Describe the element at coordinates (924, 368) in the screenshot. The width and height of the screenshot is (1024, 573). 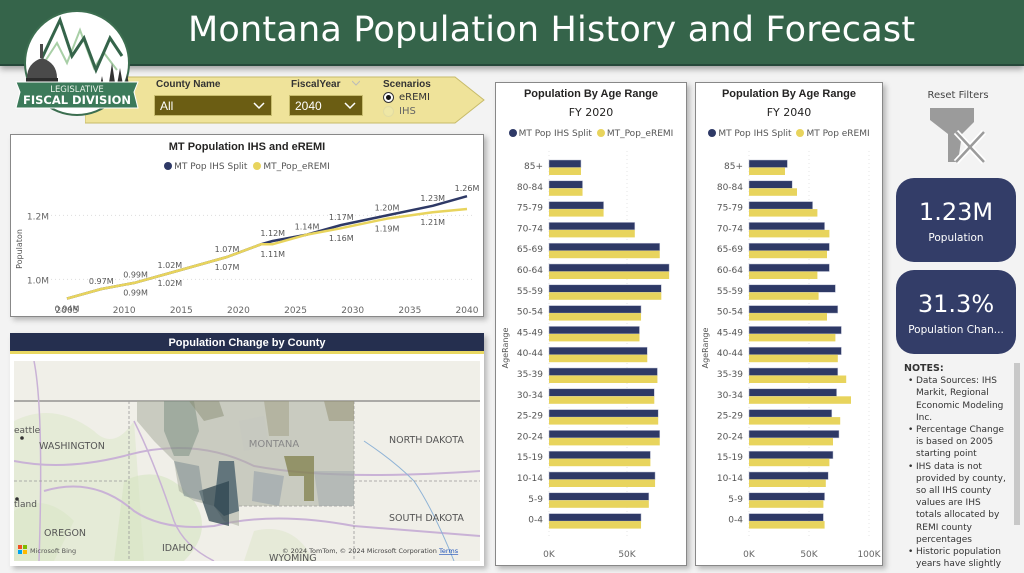
I see `notes-title: NOTES:` at that location.